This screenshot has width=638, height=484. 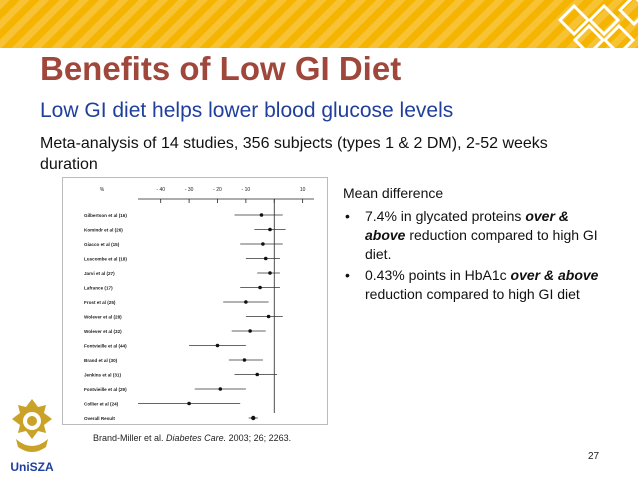 I want to click on header-band, so click(x=319, y=24).